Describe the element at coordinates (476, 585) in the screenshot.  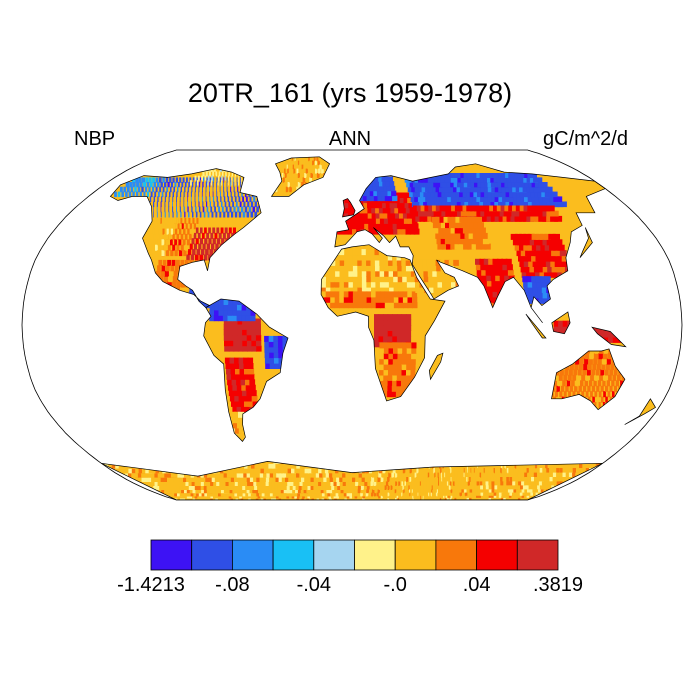
I see `colorbar-tick-label: .04` at that location.